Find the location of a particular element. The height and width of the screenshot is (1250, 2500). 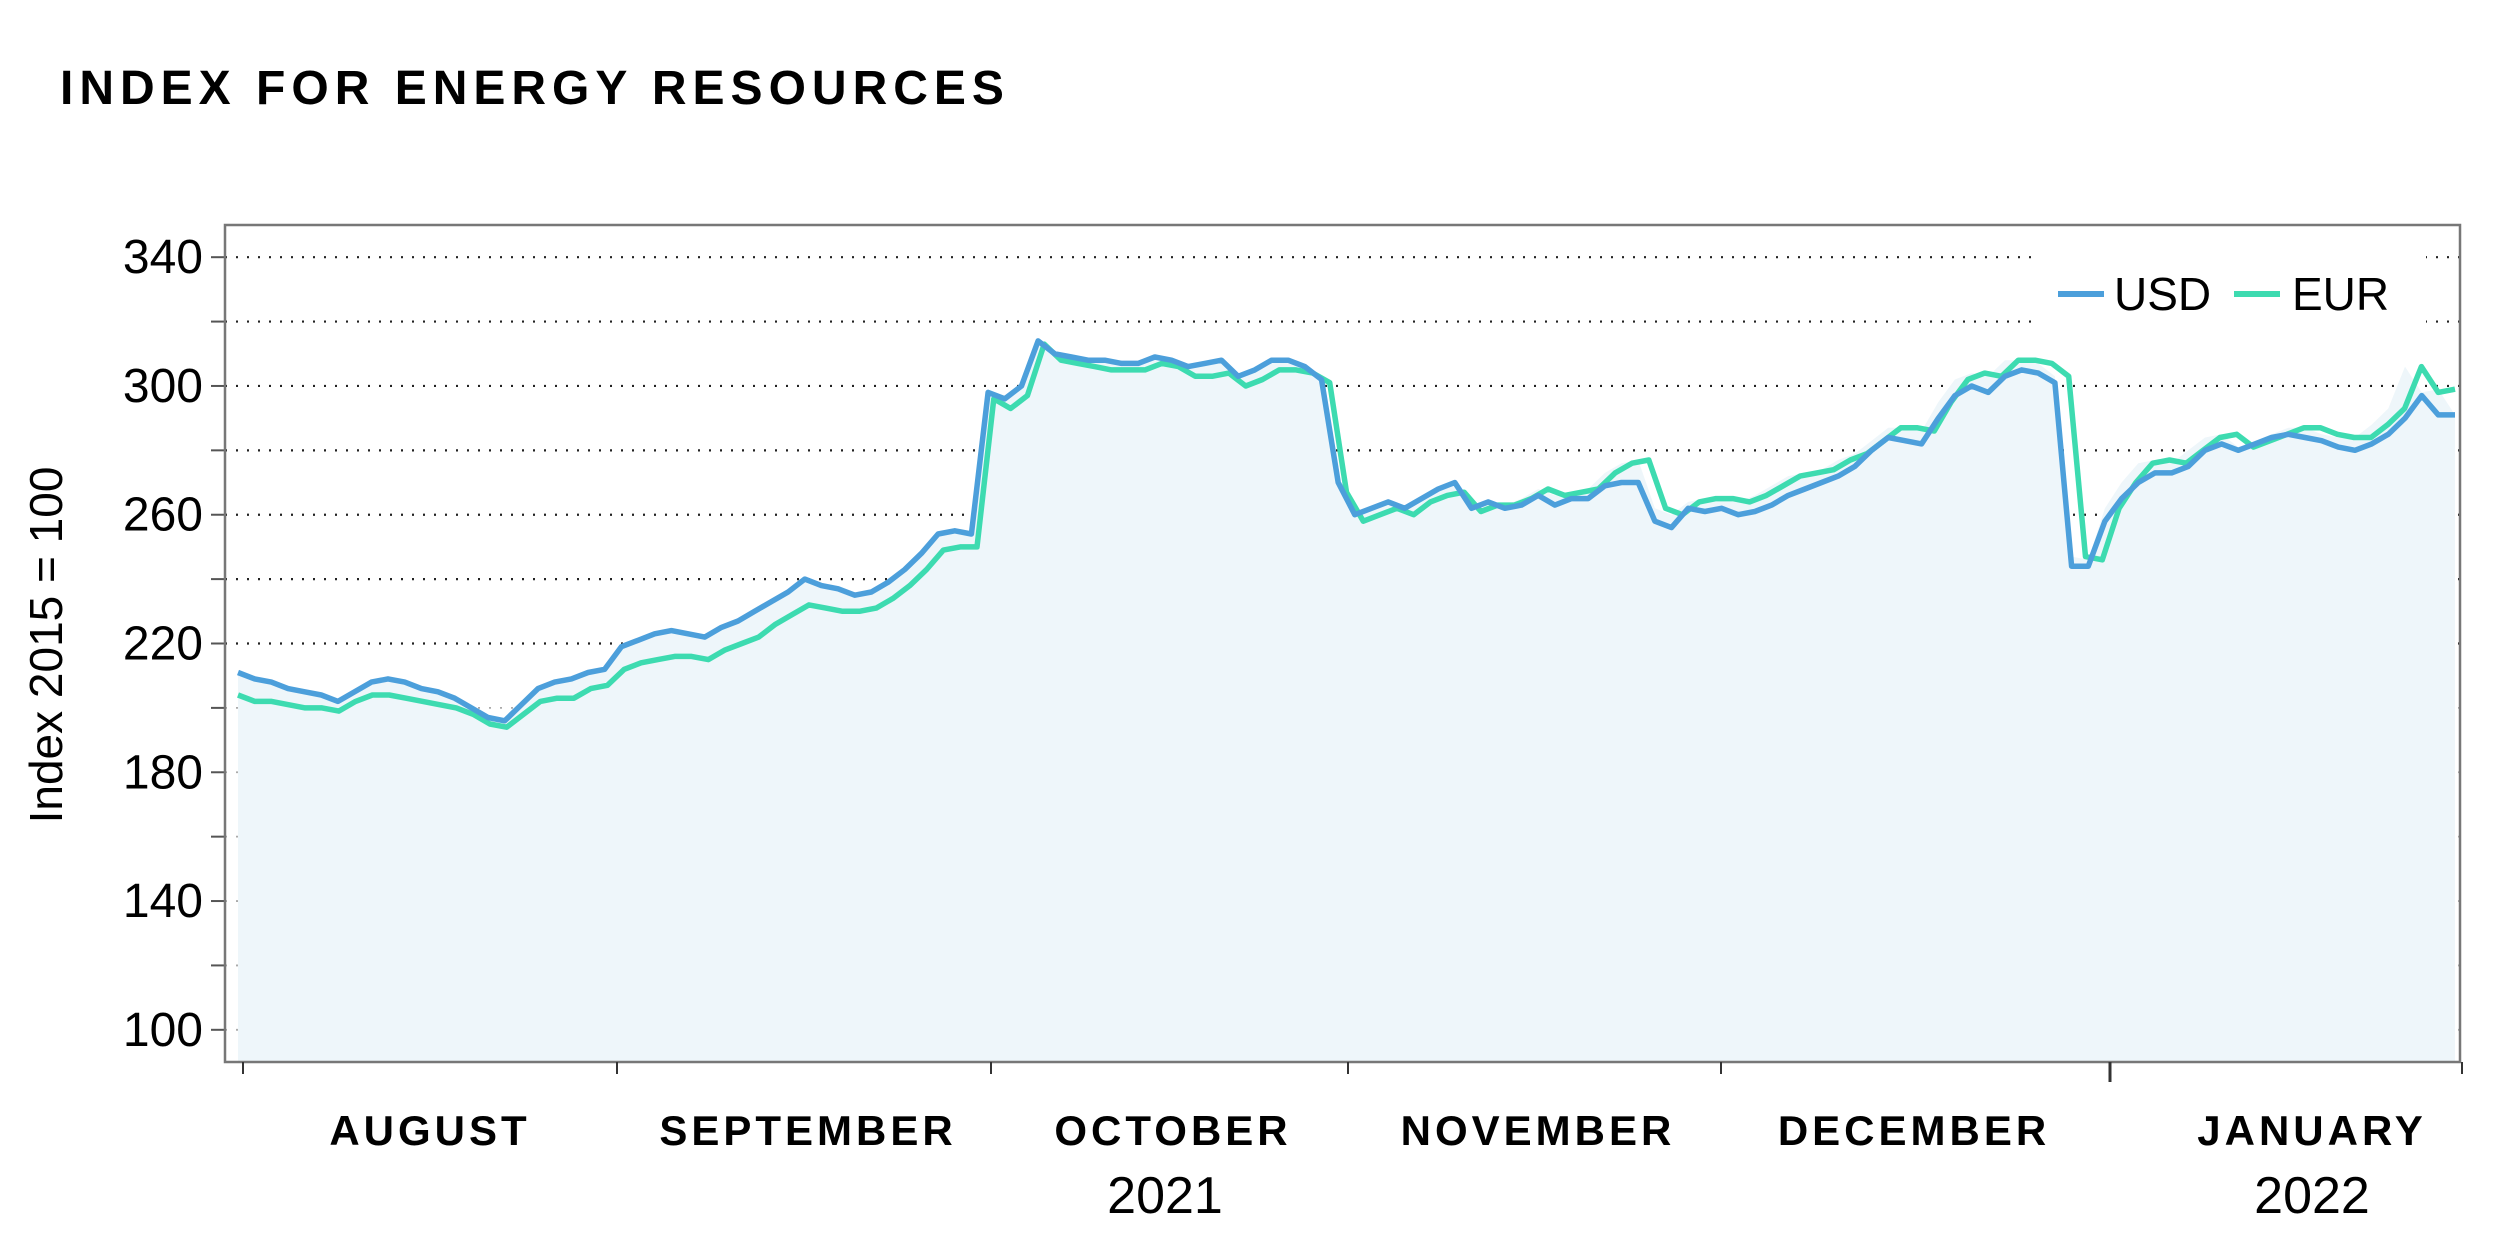

y-tick-label: 180 is located at coordinates (163, 772).